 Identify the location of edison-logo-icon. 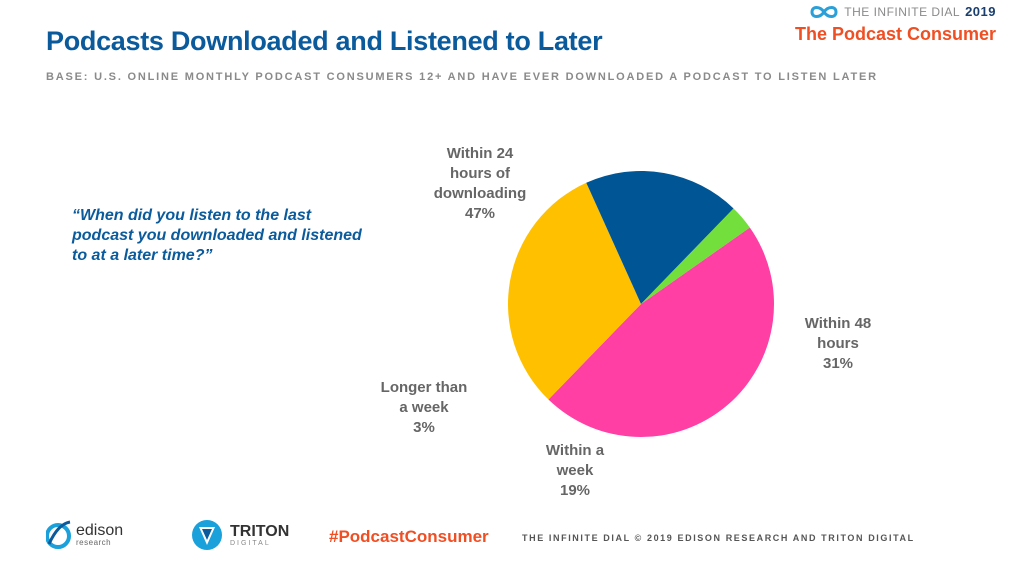
(58, 534).